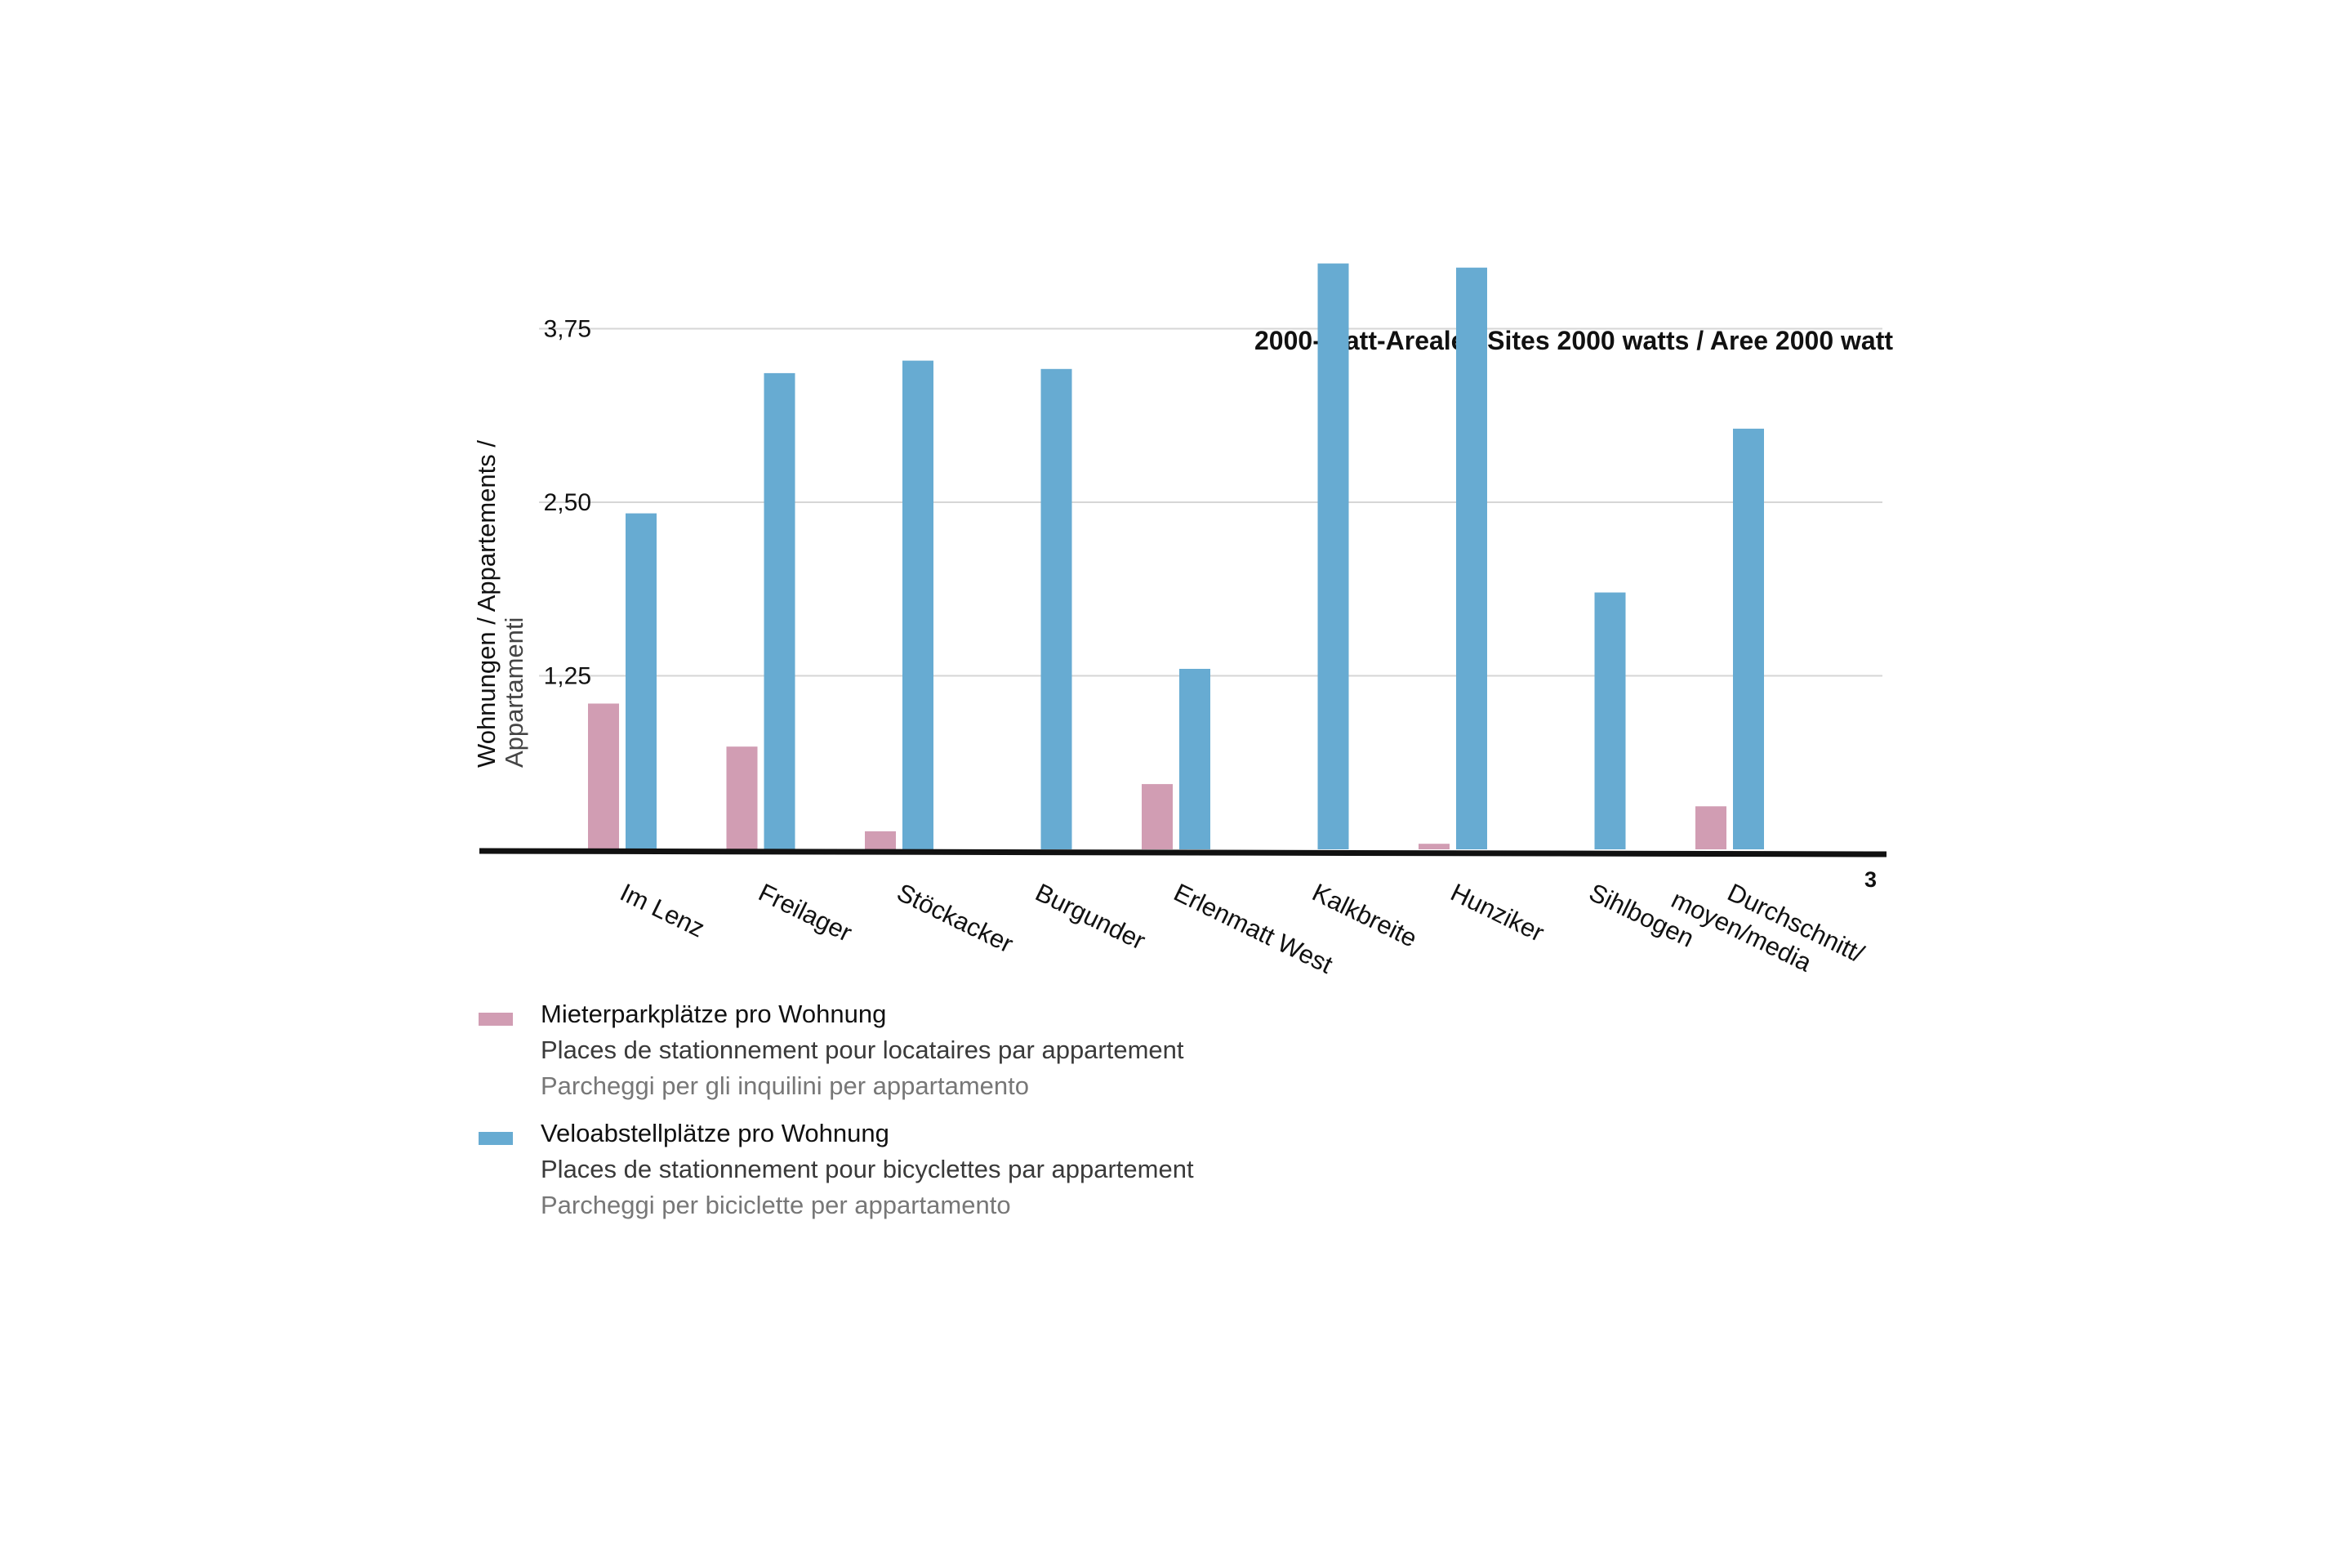  I want to click on x-tick-label: Im Lenz, so click(662, 910).